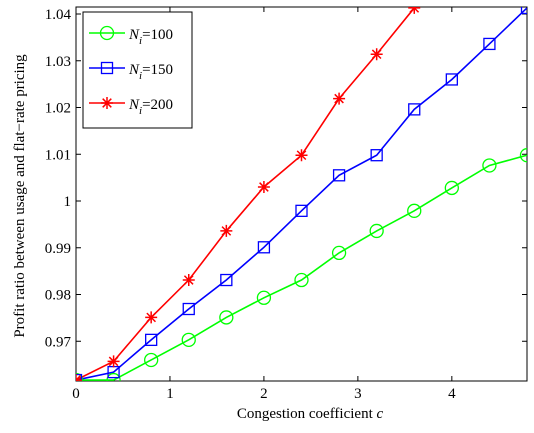 The image size is (534, 433). Describe the element at coordinates (150, 72) in the screenshot. I see `legend-label: Ni=150` at that location.